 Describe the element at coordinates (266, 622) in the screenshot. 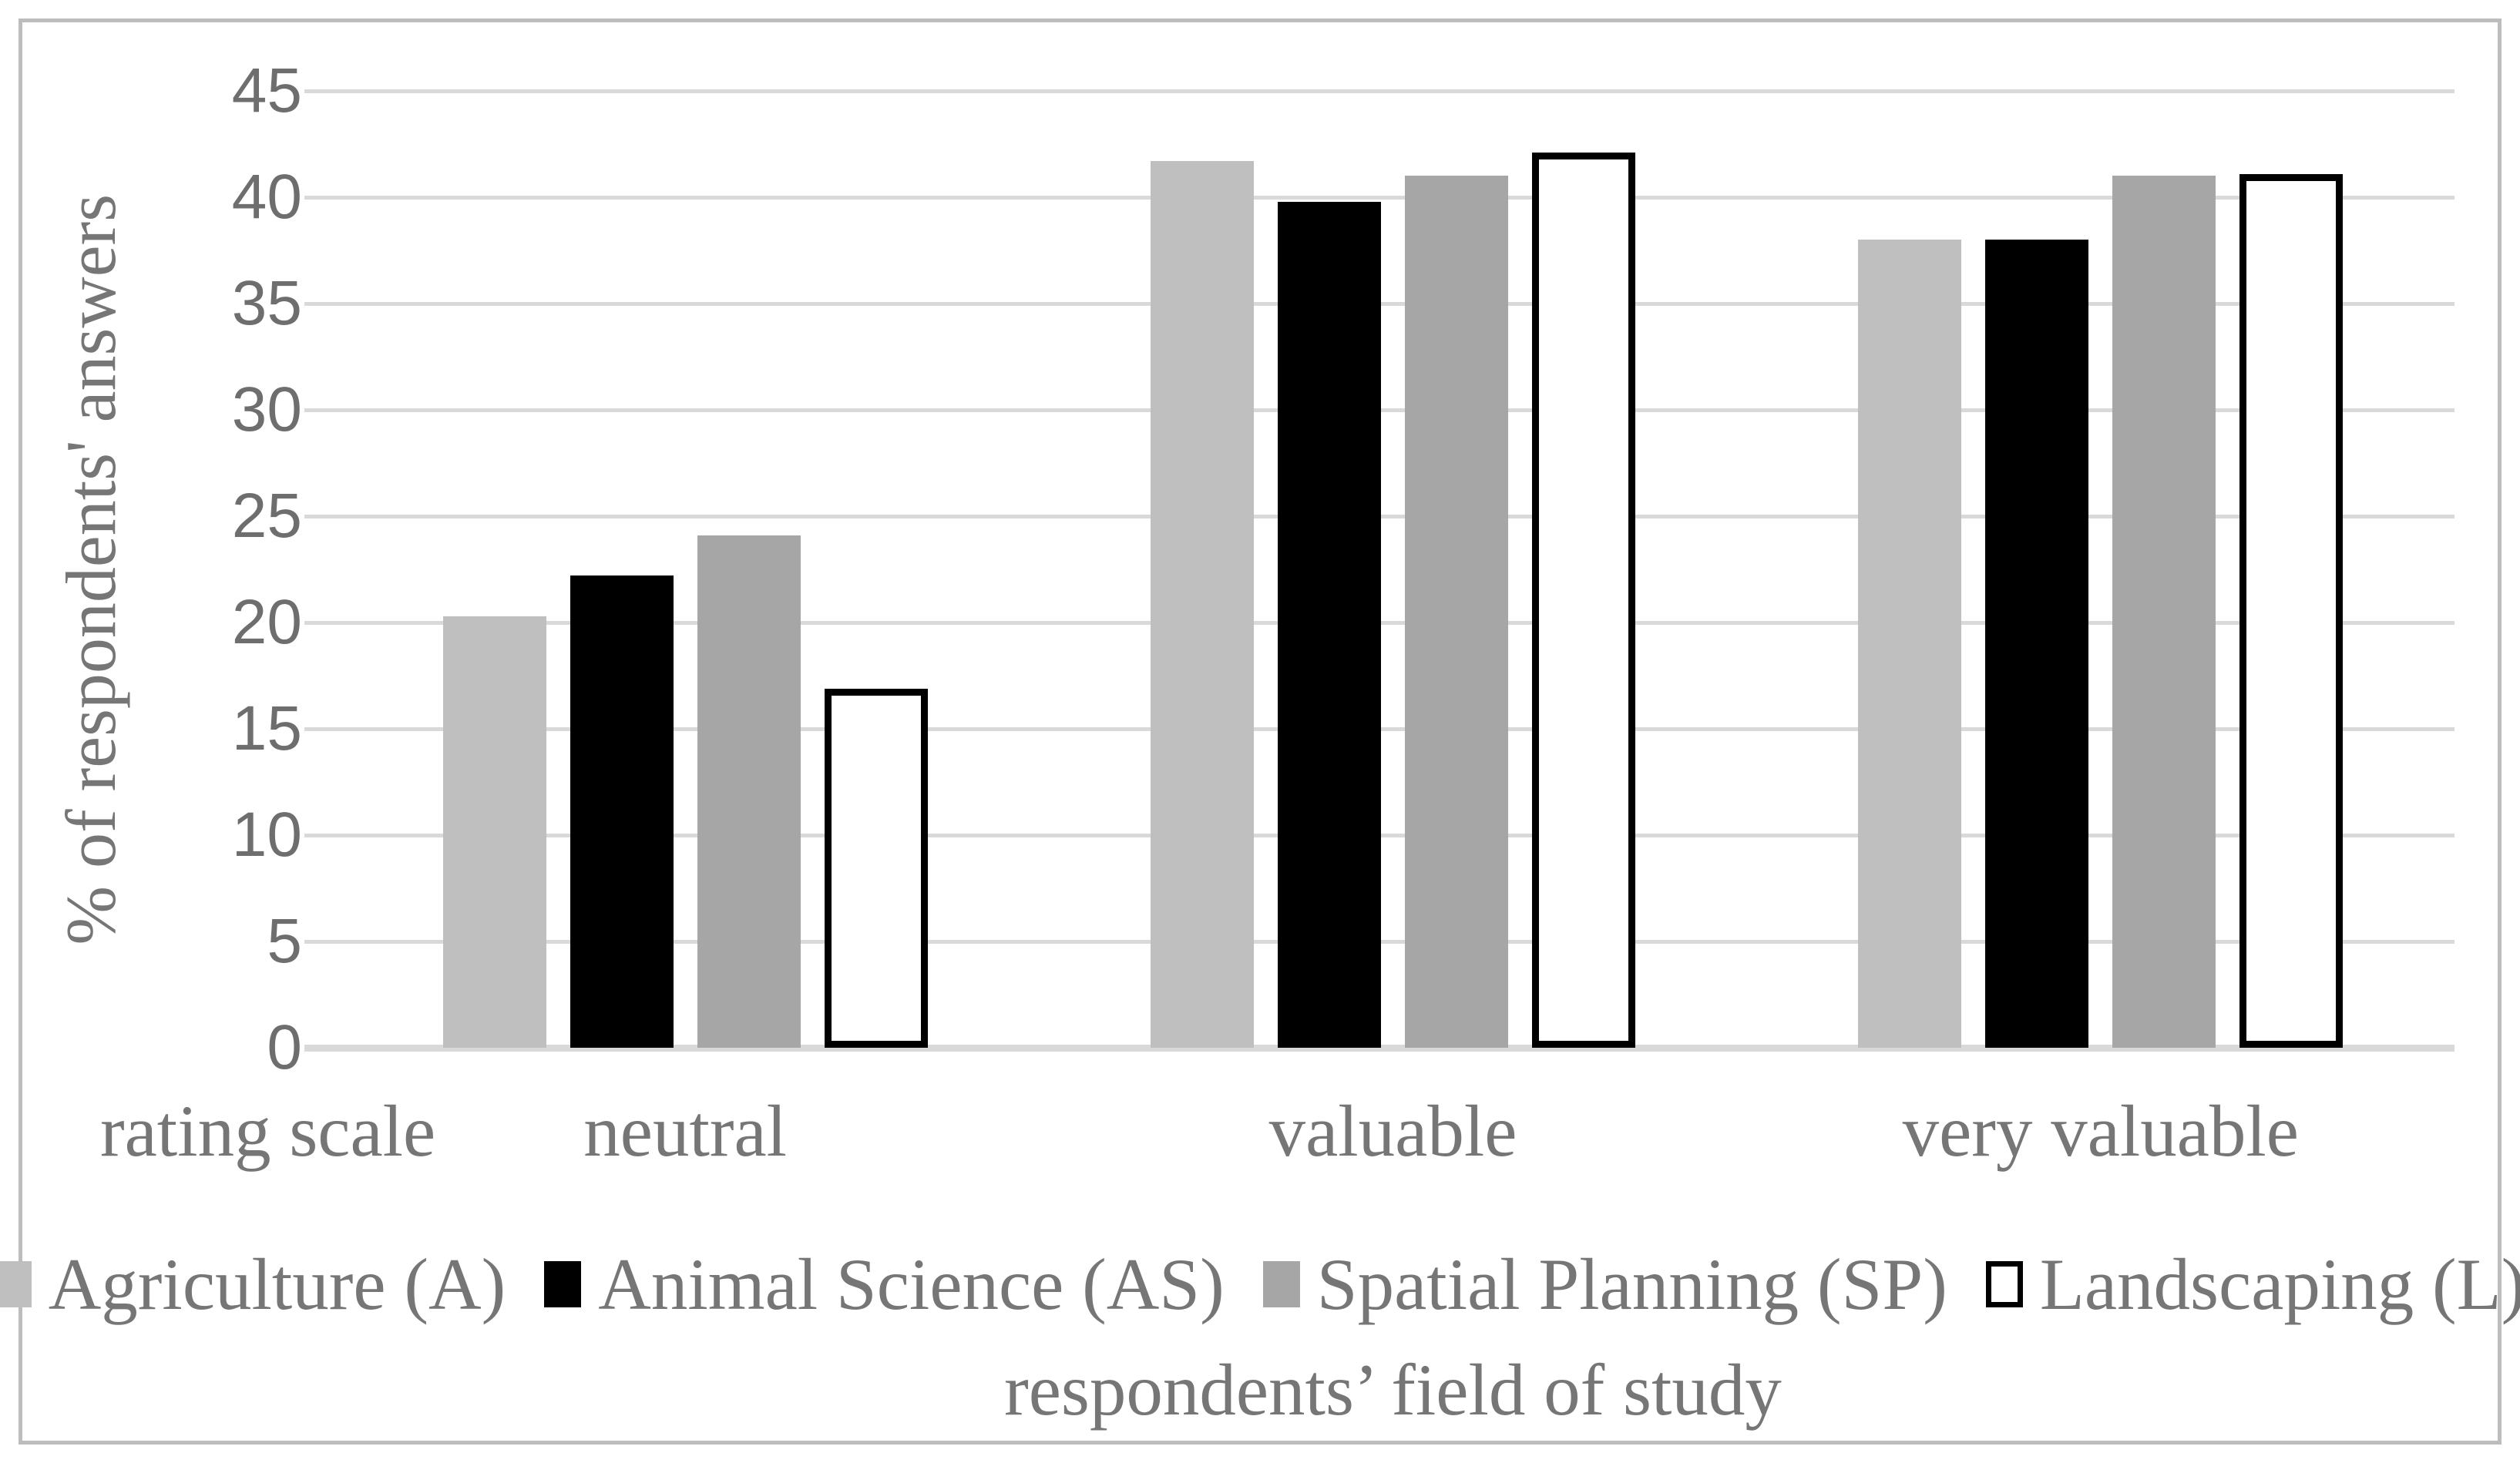

I see `y-tick-label: 20` at that location.